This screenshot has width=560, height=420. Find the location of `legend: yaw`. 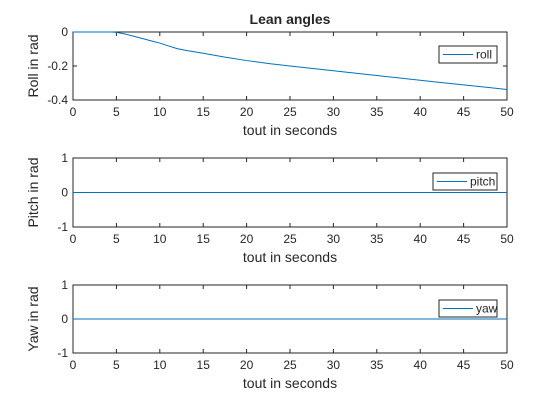

legend: yaw is located at coordinates (468, 308).